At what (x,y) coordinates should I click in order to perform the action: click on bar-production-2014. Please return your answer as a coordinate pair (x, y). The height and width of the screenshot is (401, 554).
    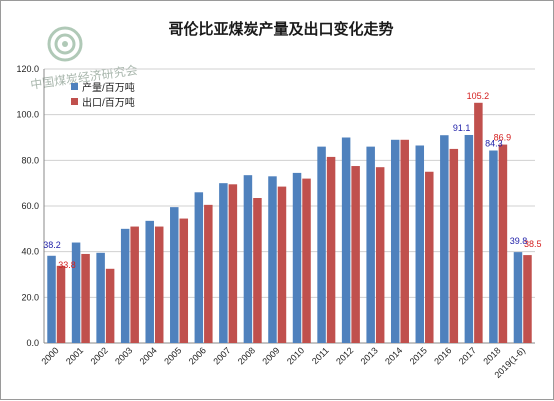
    Looking at the image, I should click on (395, 241).